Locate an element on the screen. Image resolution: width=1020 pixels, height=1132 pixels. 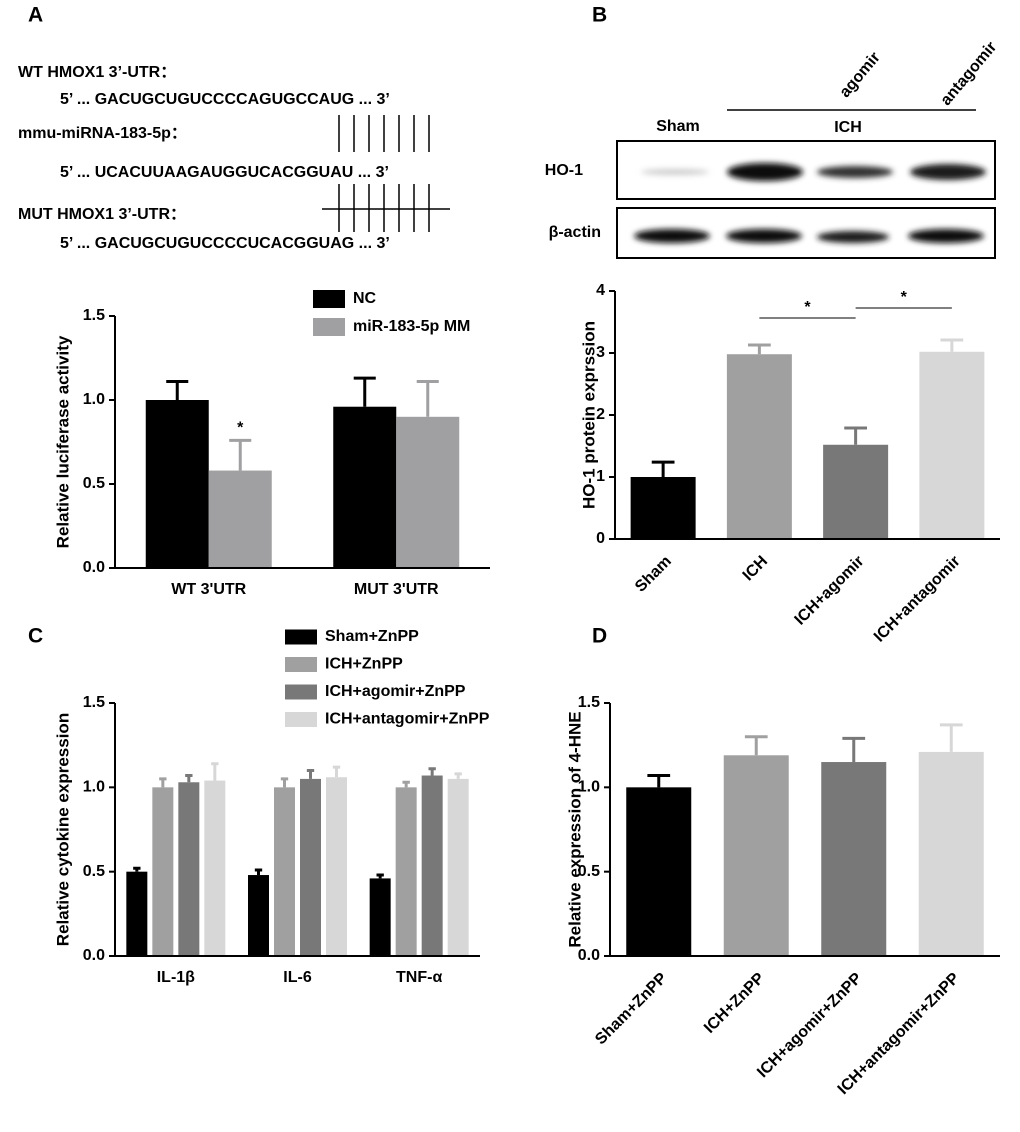
sequence-label: WT HMOX1 3’-UTR： is located at coordinates (97, 72).